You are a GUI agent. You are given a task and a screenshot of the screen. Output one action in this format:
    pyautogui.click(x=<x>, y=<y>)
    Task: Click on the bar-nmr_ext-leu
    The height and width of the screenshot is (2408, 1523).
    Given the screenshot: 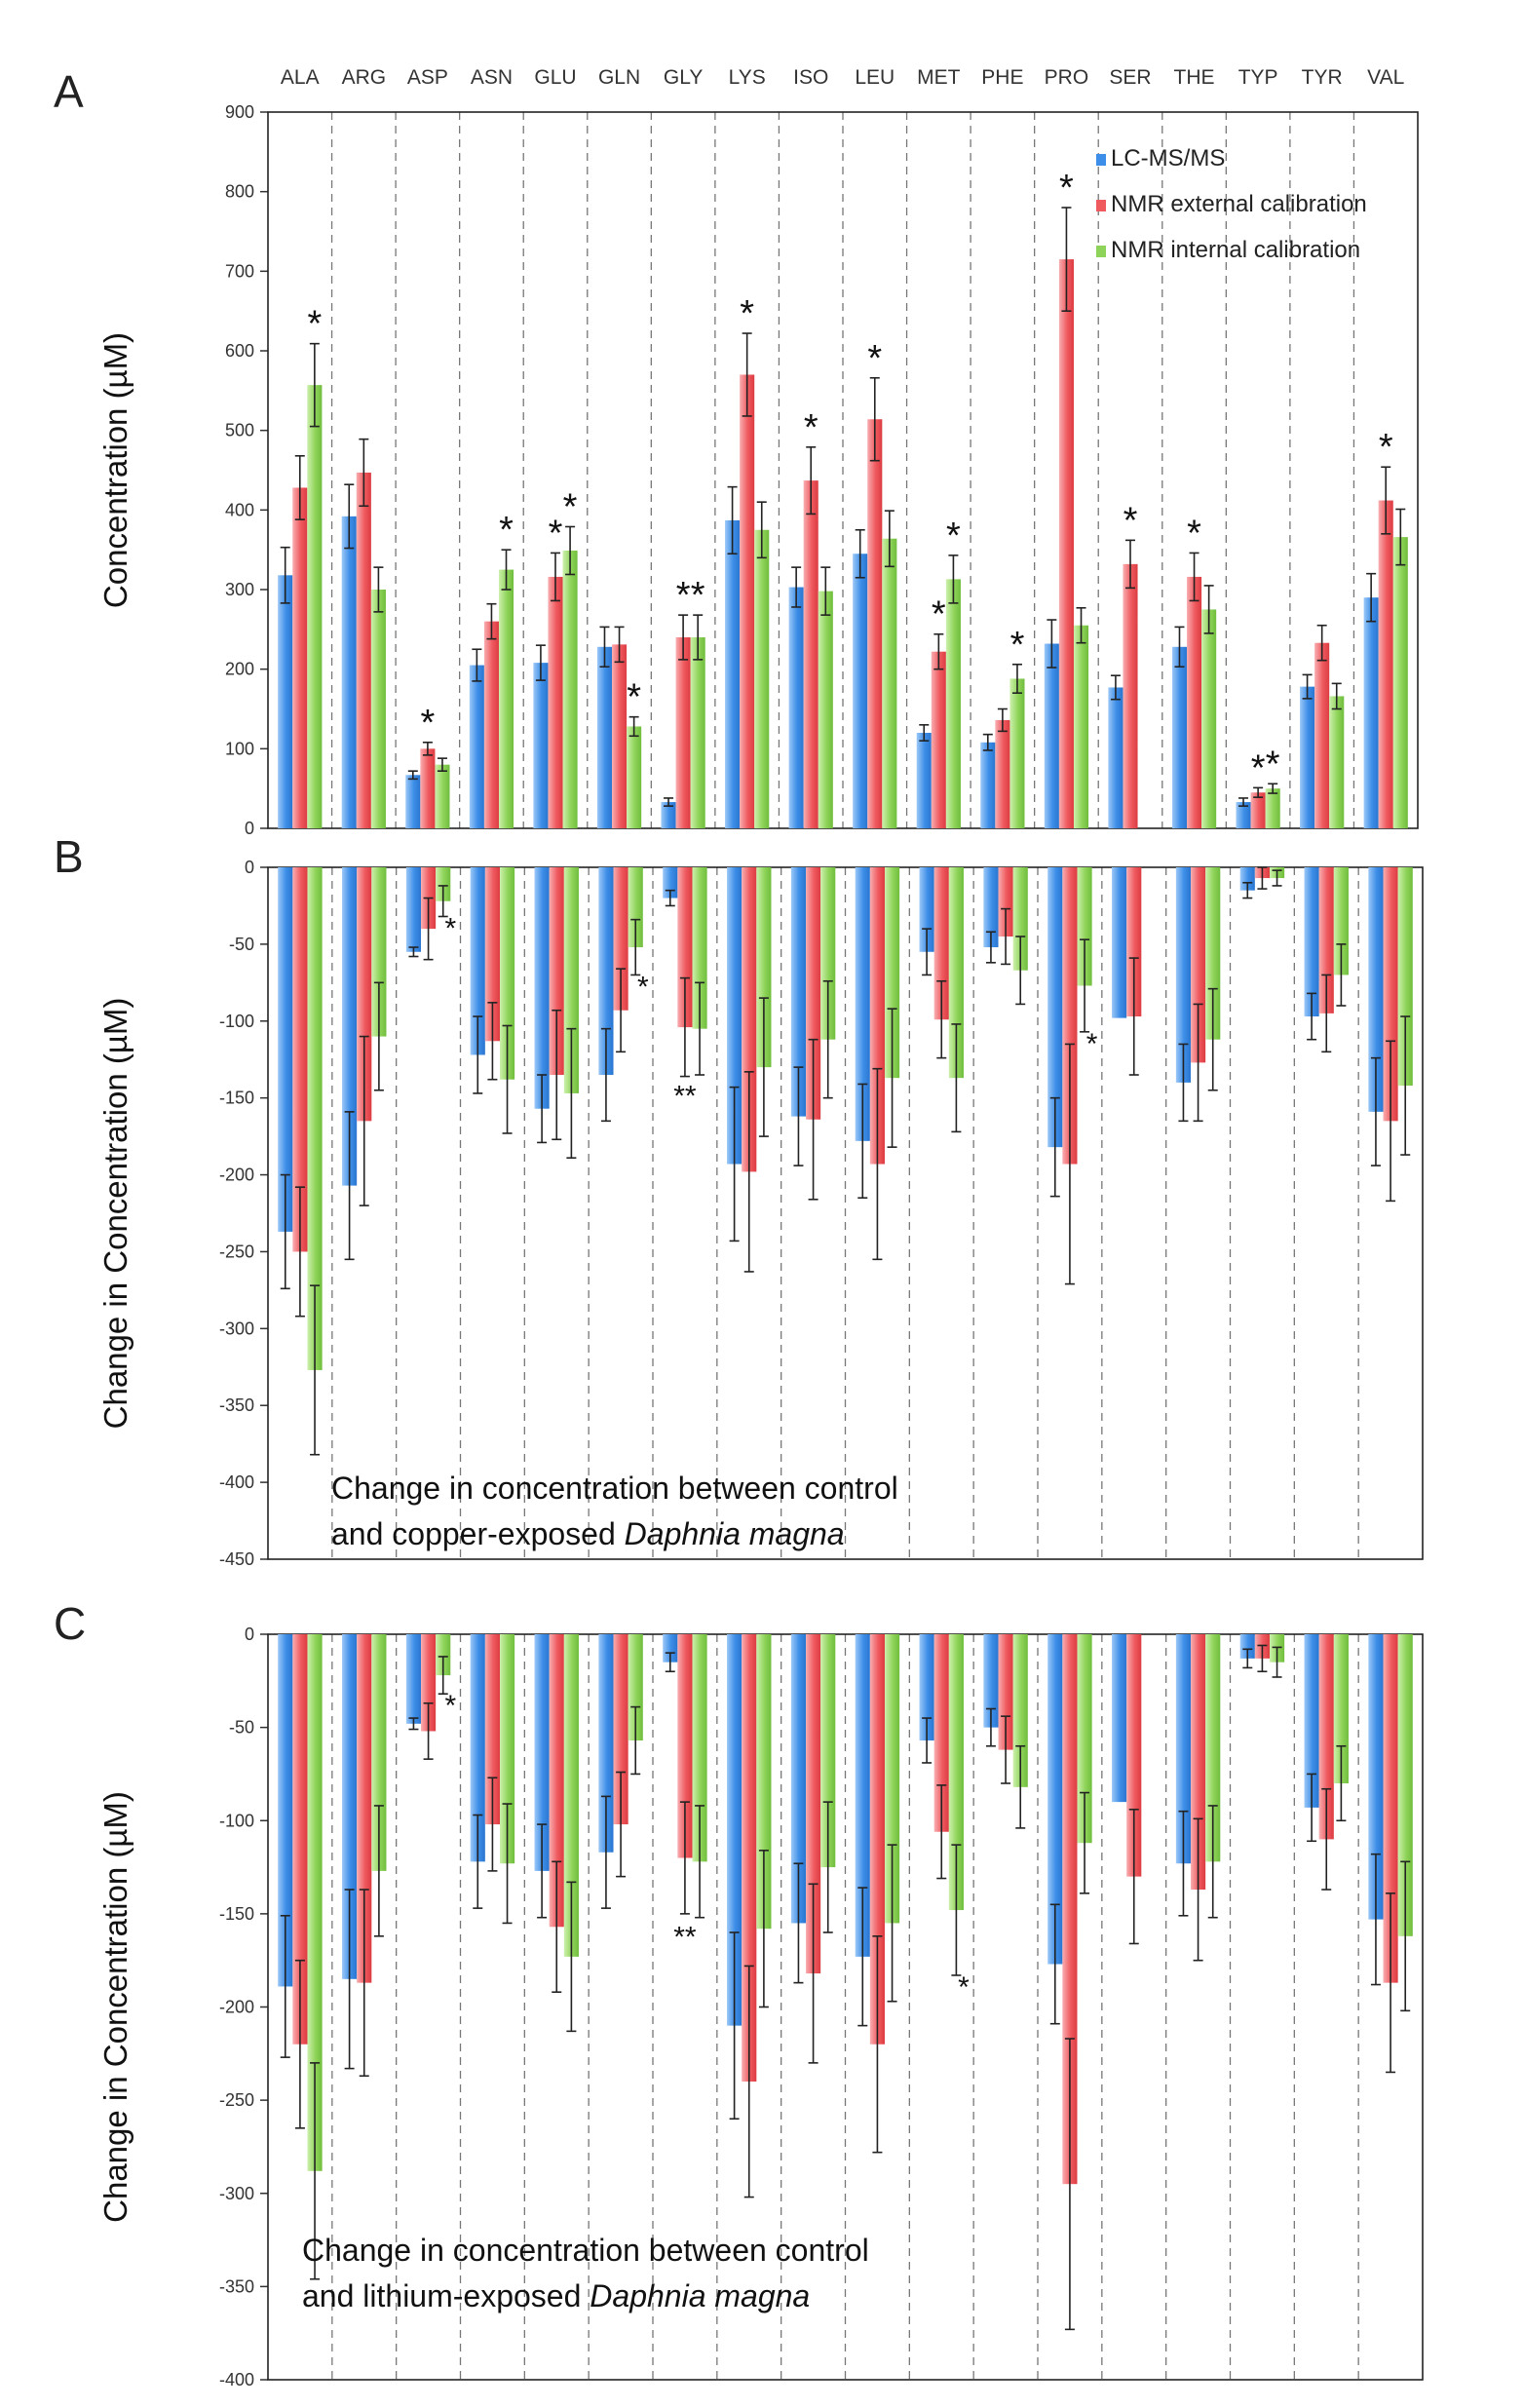 What is the action you would take?
    pyautogui.click(x=875, y=623)
    